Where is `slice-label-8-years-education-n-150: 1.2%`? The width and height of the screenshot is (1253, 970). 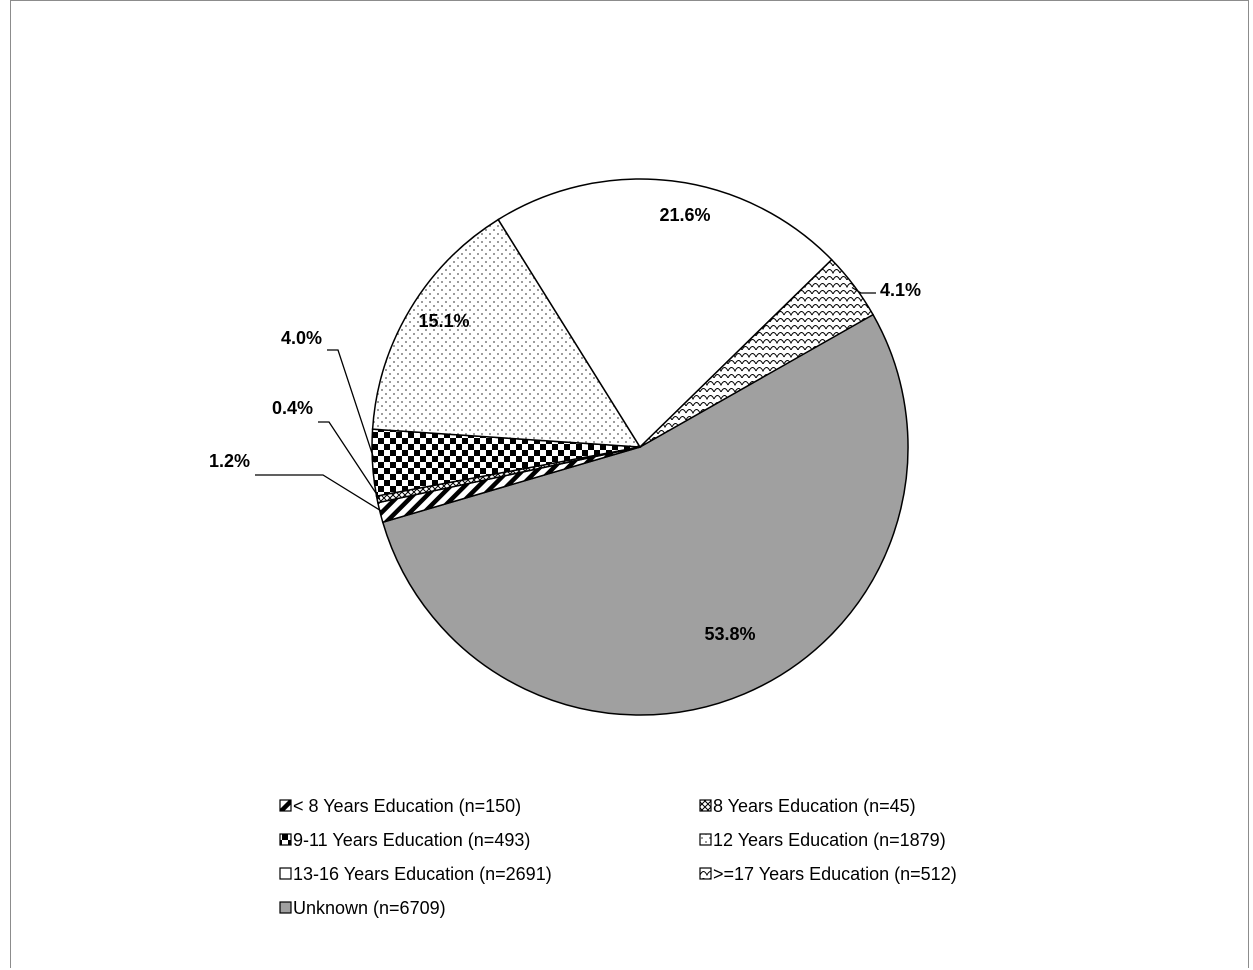 slice-label-8-years-education-n-150: 1.2% is located at coordinates (229, 461).